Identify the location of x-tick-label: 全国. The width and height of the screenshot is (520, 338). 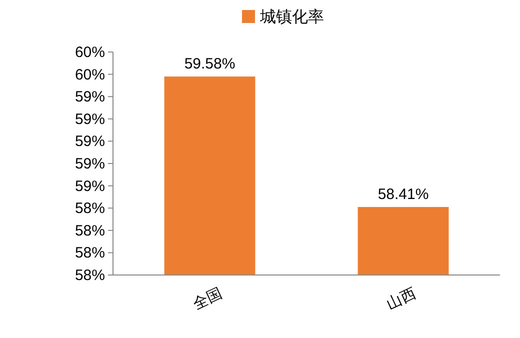
(208, 298).